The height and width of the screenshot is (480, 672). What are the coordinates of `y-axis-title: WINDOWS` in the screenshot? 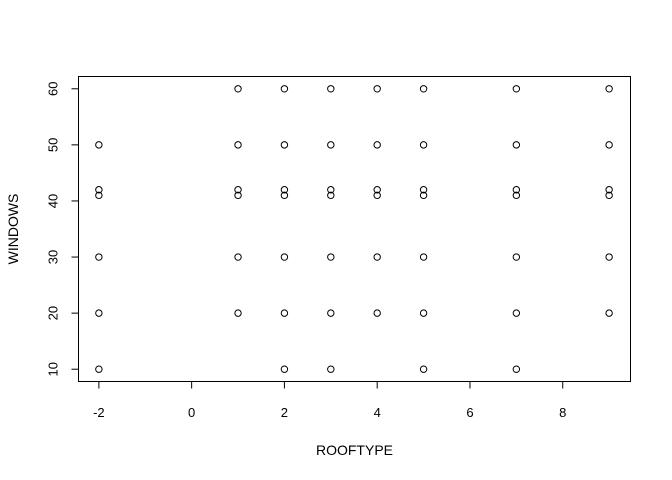 It's located at (13, 229).